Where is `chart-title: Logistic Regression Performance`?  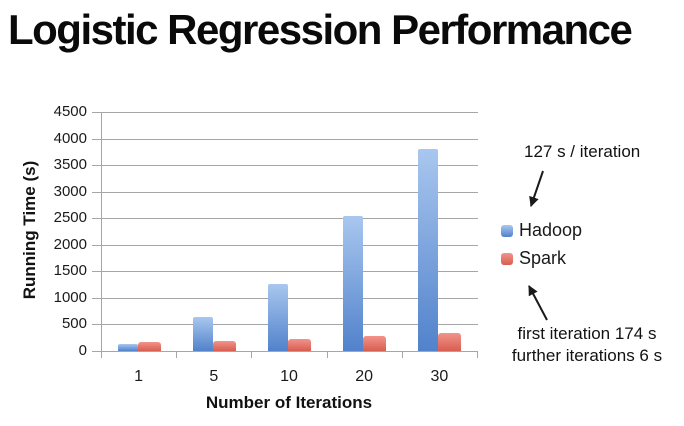 chart-title: Logistic Regression Performance is located at coordinates (320, 29).